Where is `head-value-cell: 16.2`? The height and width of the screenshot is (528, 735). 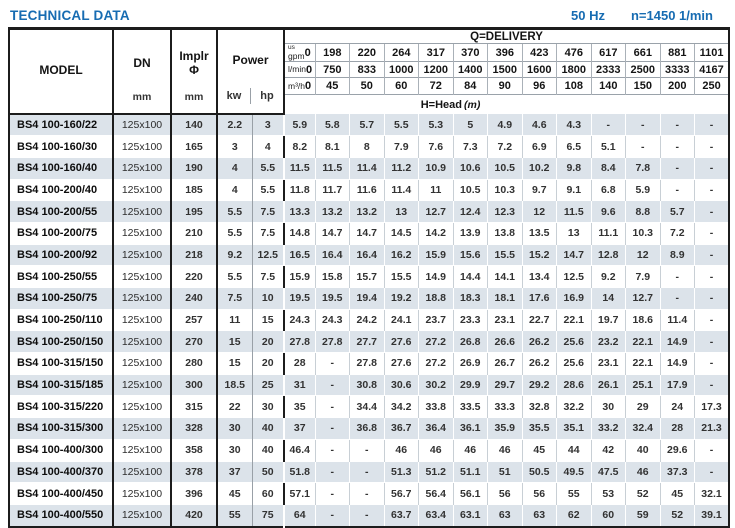
head-value-cell: 16.2 is located at coordinates (401, 254).